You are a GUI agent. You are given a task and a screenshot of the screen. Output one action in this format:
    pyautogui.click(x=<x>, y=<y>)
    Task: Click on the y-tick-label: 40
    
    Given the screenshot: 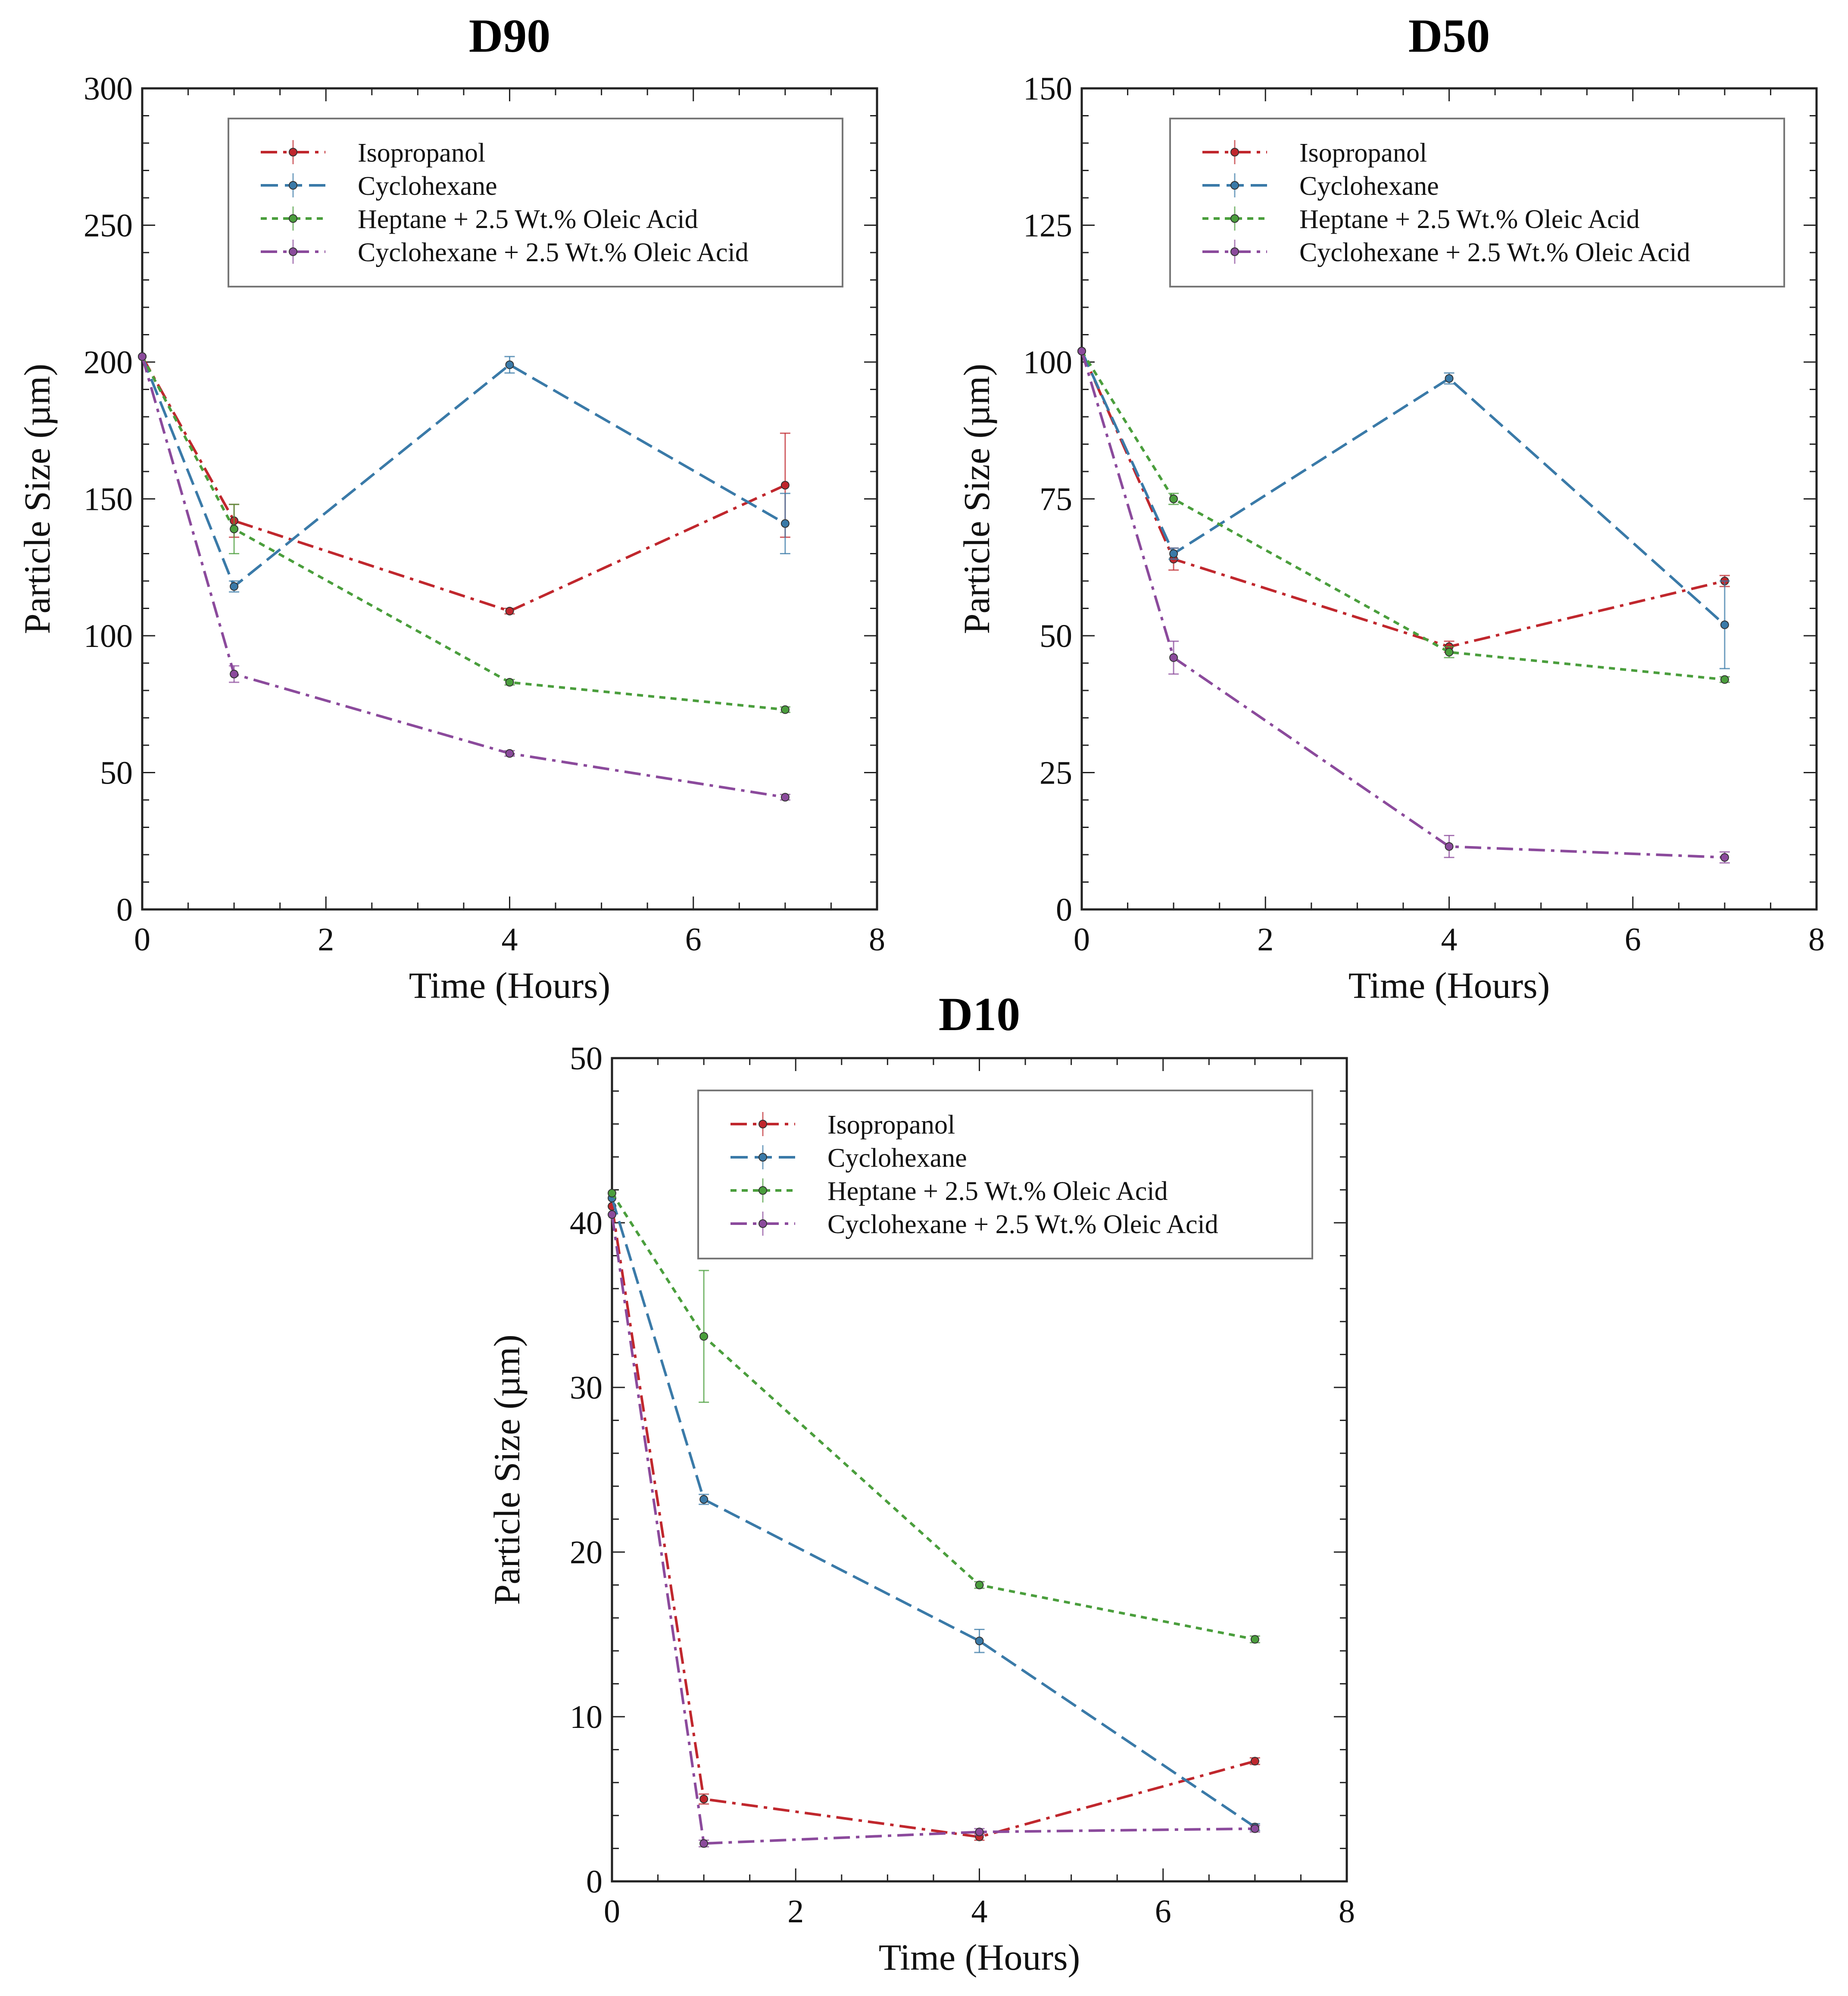 What is the action you would take?
    pyautogui.click(x=586, y=1223)
    